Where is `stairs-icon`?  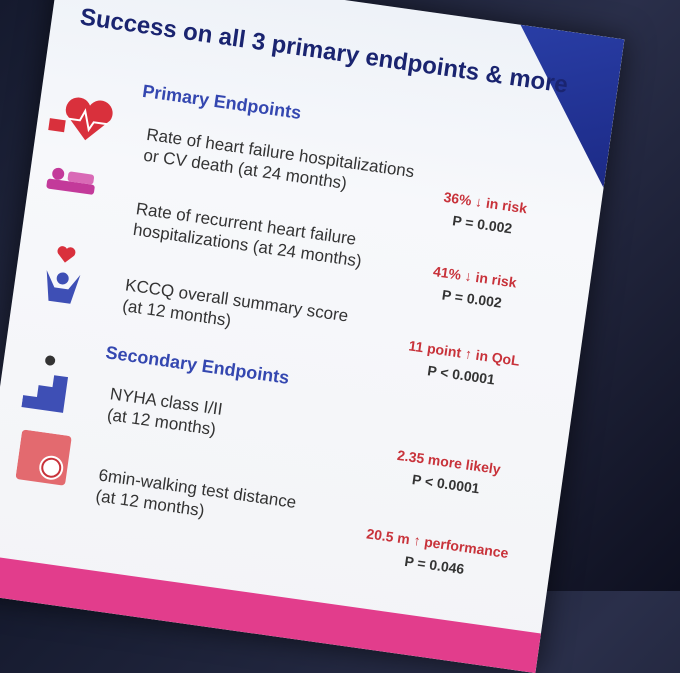
stairs-icon is located at coordinates (45, 384).